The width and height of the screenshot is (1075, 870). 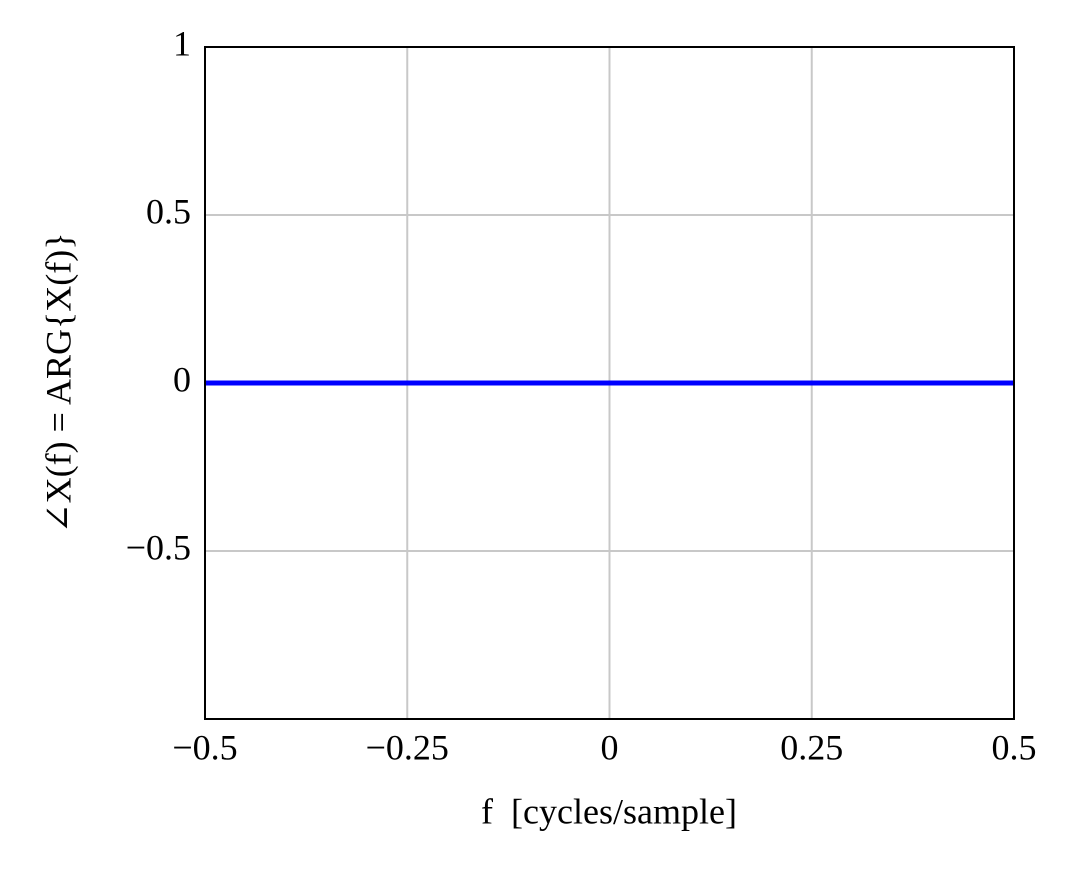 I want to click on y-tick-label: −0.5, so click(x=158, y=547).